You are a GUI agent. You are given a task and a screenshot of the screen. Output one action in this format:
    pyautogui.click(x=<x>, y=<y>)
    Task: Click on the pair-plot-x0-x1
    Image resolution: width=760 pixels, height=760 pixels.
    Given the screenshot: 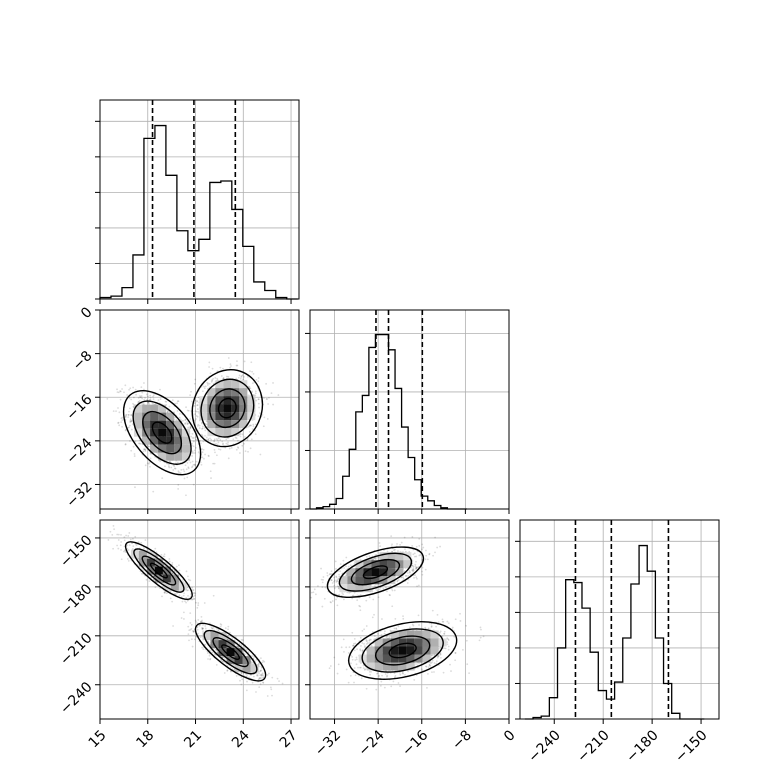 What is the action you would take?
    pyautogui.click(x=197, y=411)
    